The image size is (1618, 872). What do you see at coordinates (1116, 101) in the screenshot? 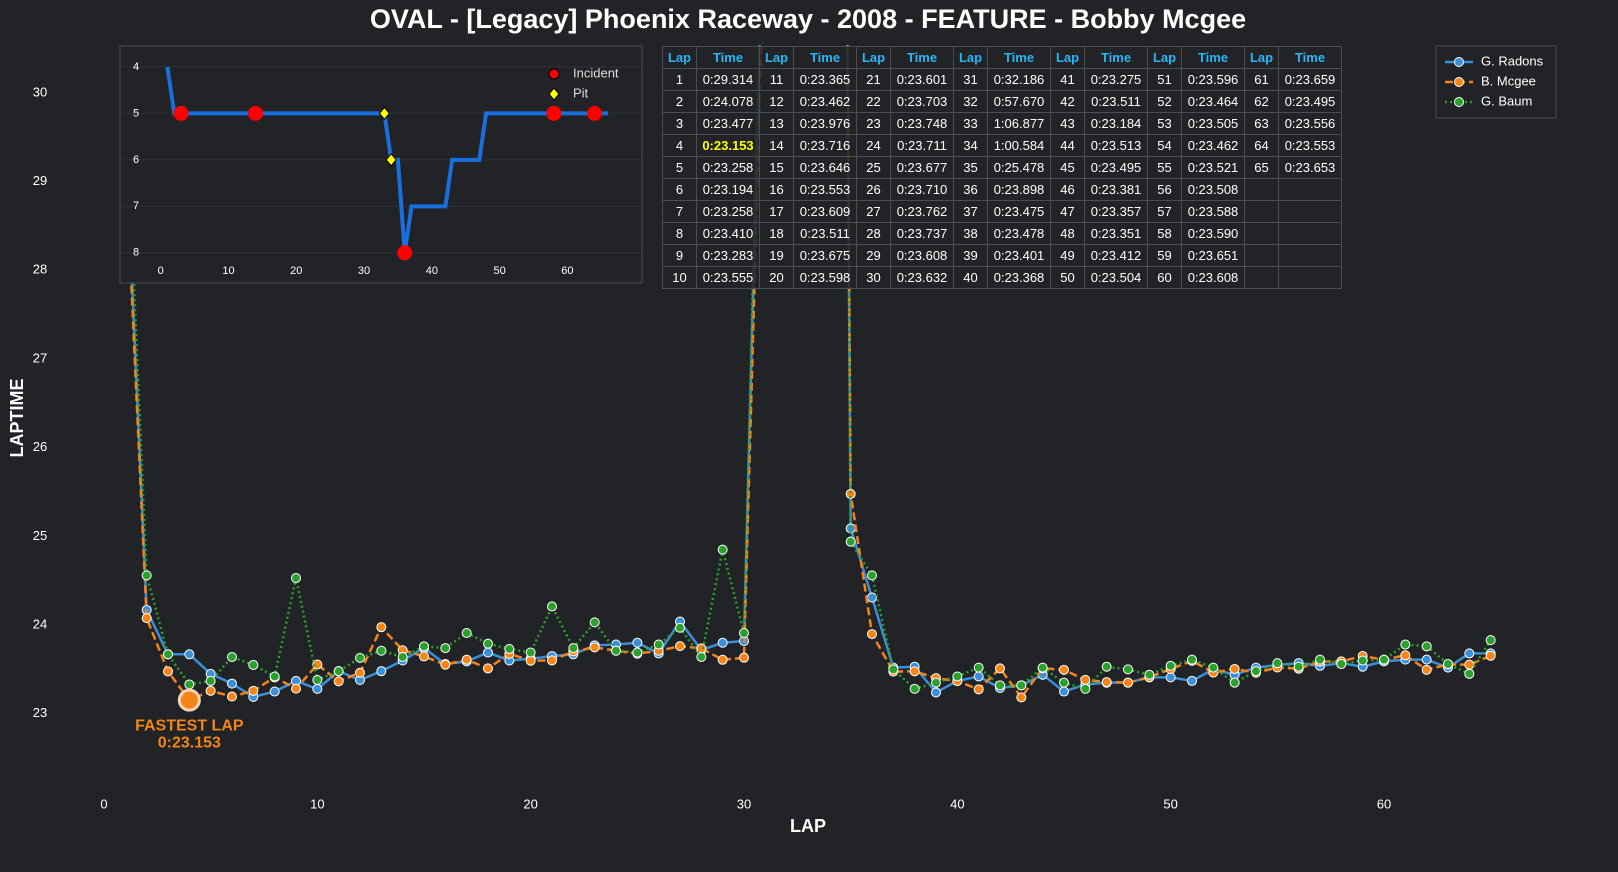
I see `table-cell: 0:23.511` at bounding box center [1116, 101].